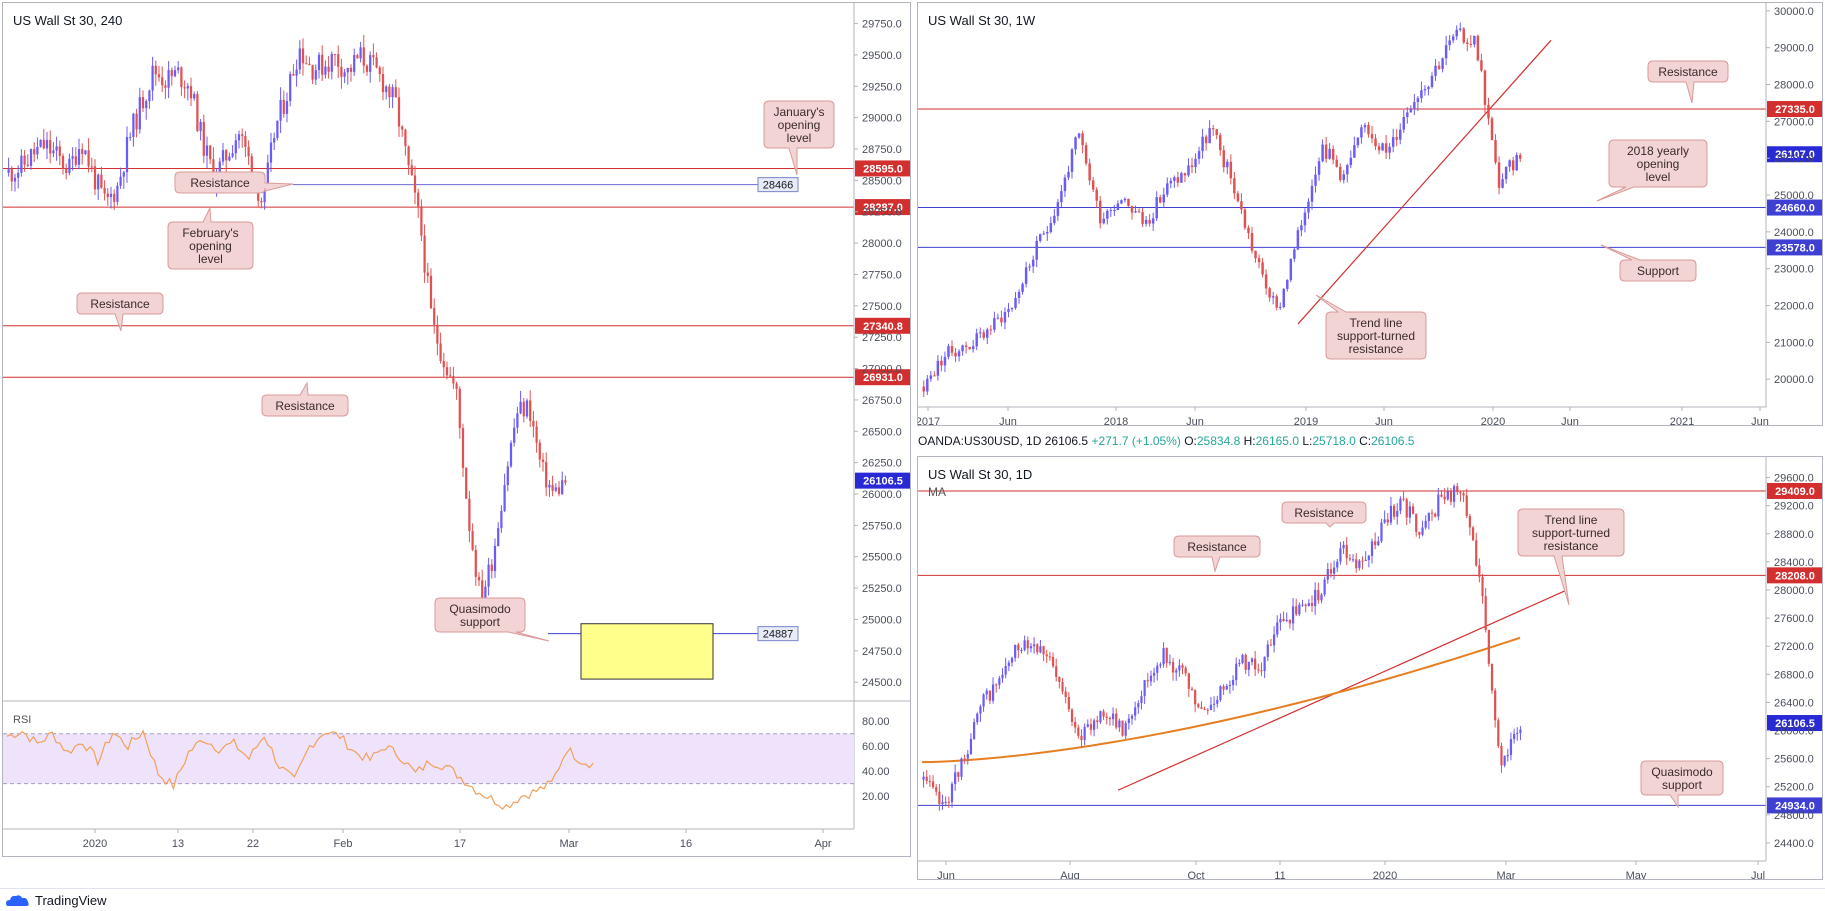 This screenshot has width=1825, height=911. Describe the element at coordinates (1795, 492) in the screenshot. I see `daily-level-29409-price-label: 29409.0` at that location.